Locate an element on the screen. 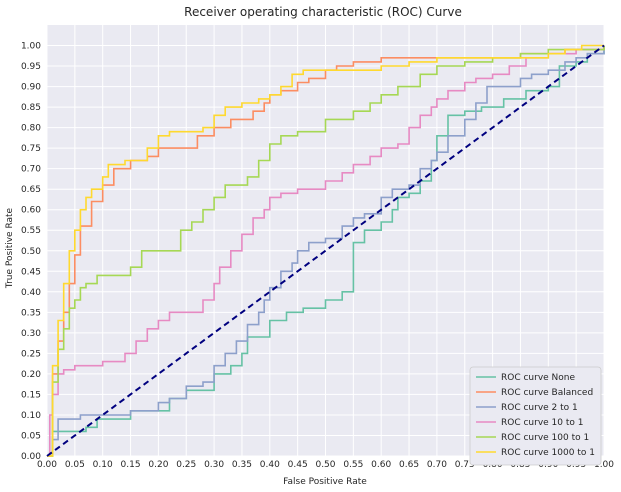  x-tick-label: 0.60 is located at coordinates (381, 465).